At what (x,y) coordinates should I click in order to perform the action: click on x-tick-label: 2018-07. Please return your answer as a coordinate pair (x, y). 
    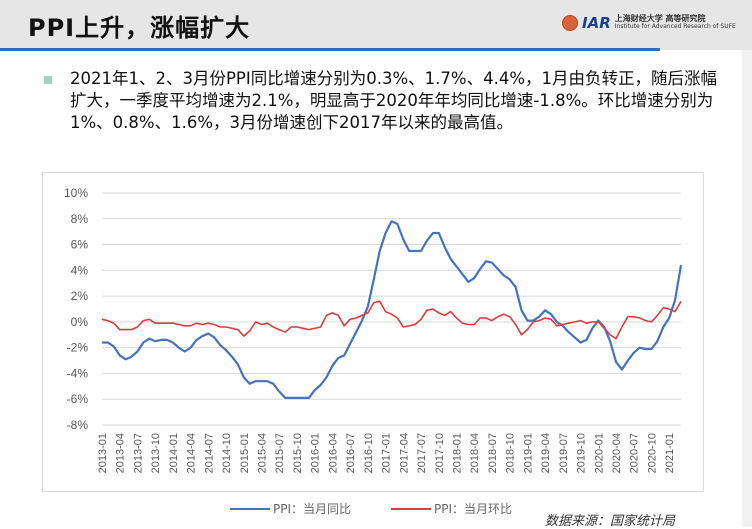
    Looking at the image, I should click on (493, 453).